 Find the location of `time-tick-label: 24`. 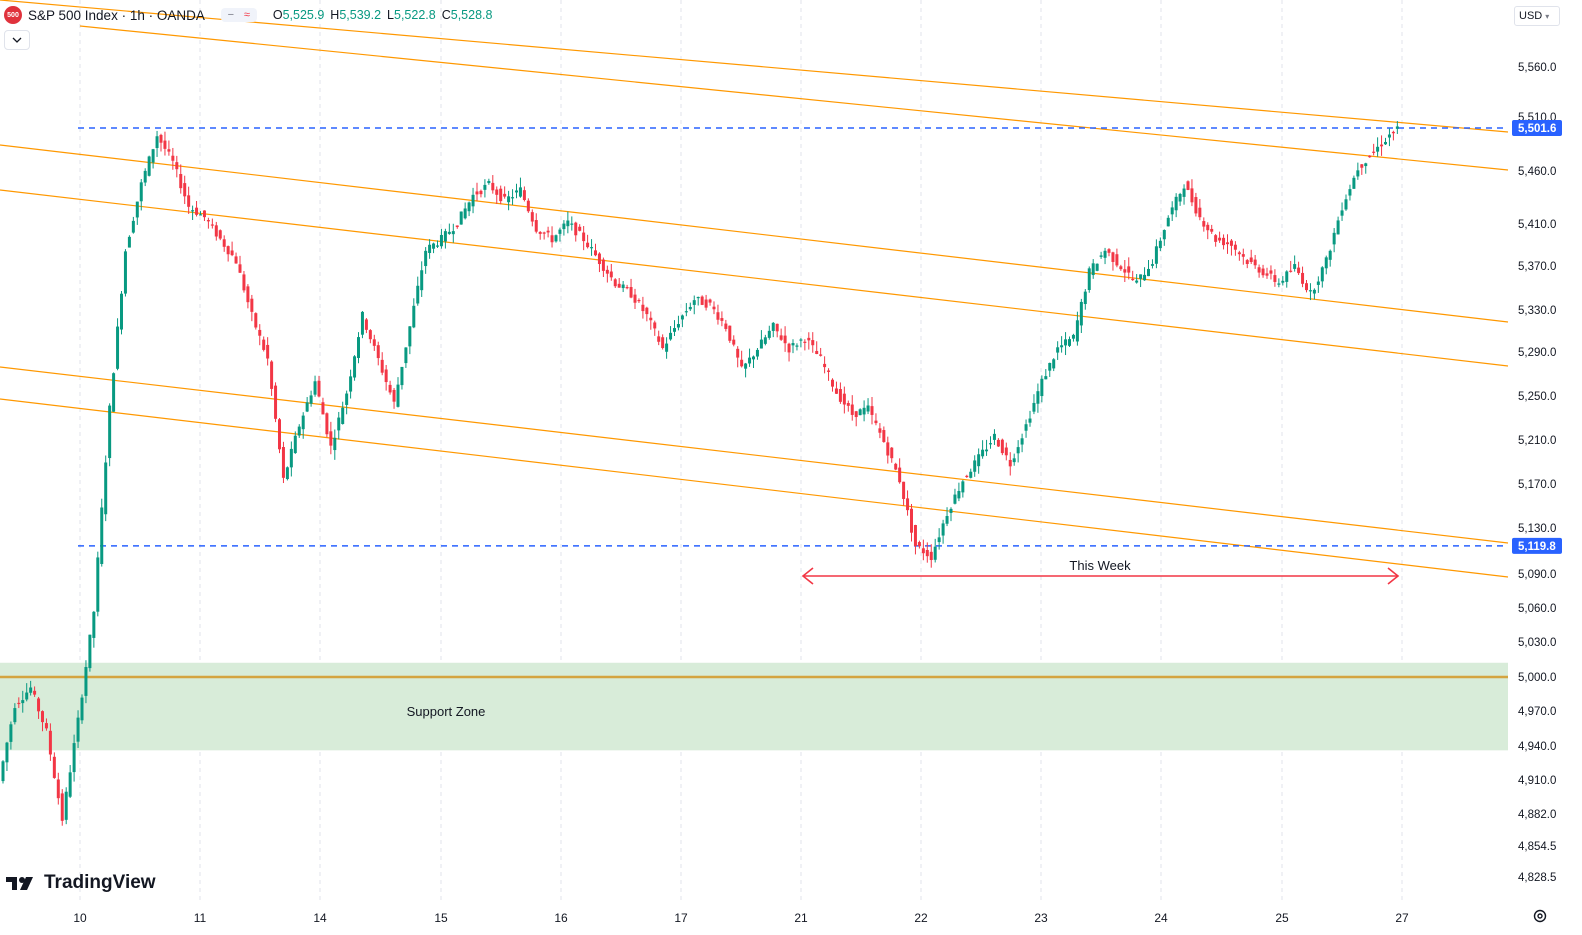

time-tick-label: 24 is located at coordinates (1161, 918).